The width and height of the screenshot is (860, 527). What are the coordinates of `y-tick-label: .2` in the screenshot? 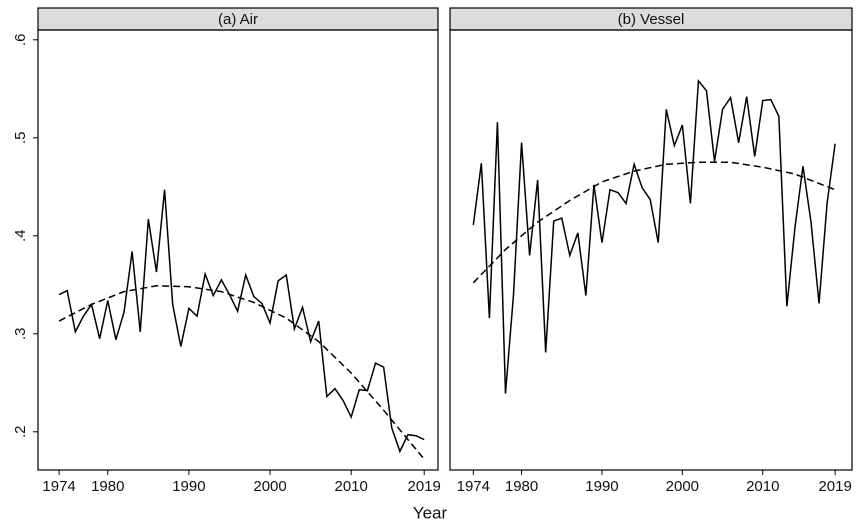 It's located at (20, 432).